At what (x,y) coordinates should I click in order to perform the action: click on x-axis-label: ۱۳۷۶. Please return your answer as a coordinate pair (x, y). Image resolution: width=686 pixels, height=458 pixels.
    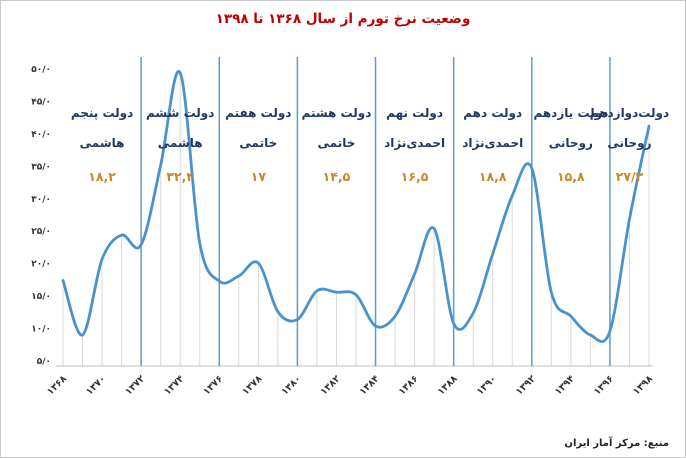
    Looking at the image, I should click on (213, 385).